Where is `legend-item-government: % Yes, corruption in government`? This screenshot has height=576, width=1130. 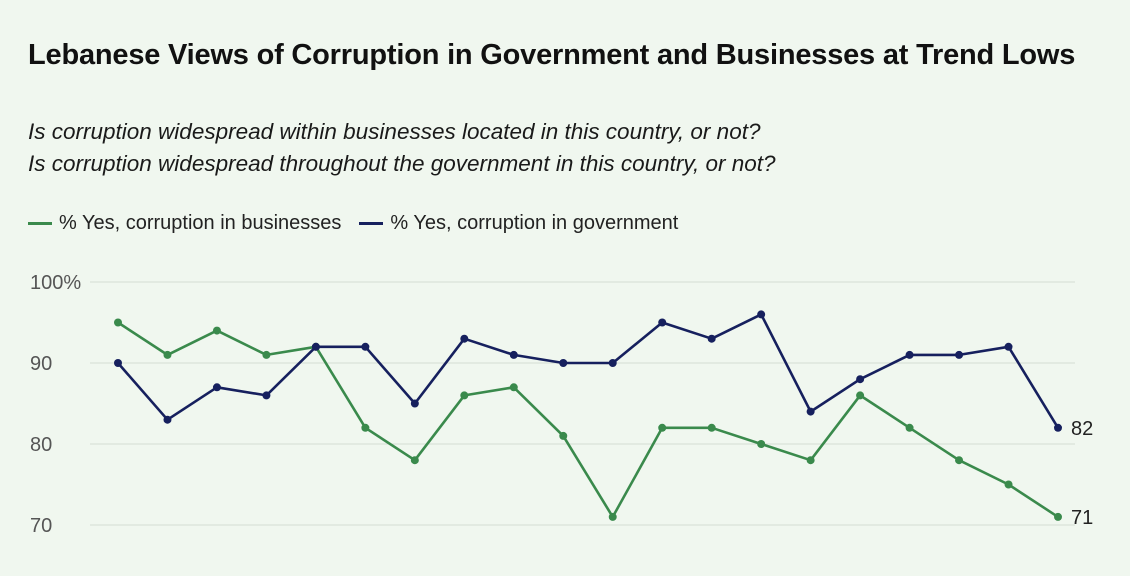
legend-item-government: % Yes, corruption in government is located at coordinates (518, 223).